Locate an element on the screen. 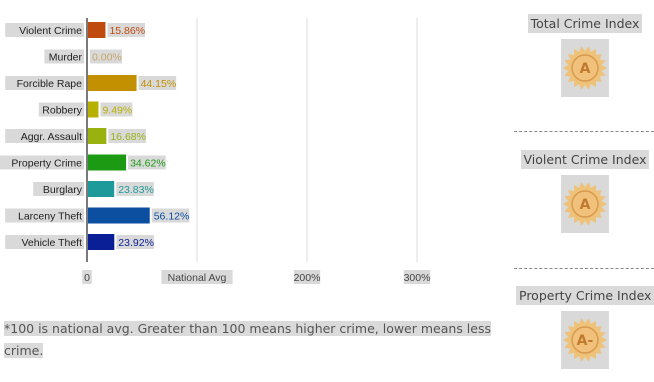 The height and width of the screenshot is (382, 654). grade-badge-icon: A- is located at coordinates (585, 340).